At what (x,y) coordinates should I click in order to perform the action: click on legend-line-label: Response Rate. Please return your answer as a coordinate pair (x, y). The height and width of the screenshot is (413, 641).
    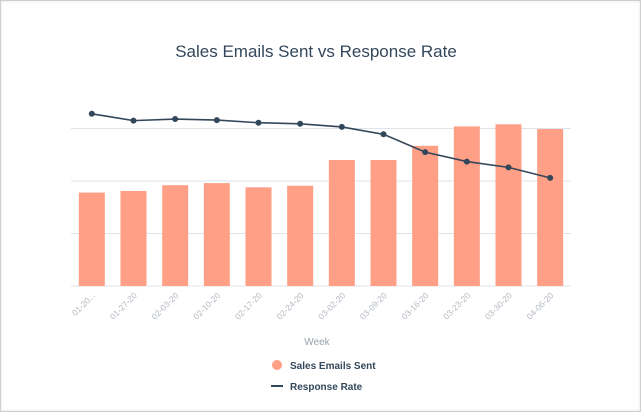
    Looking at the image, I should click on (326, 387).